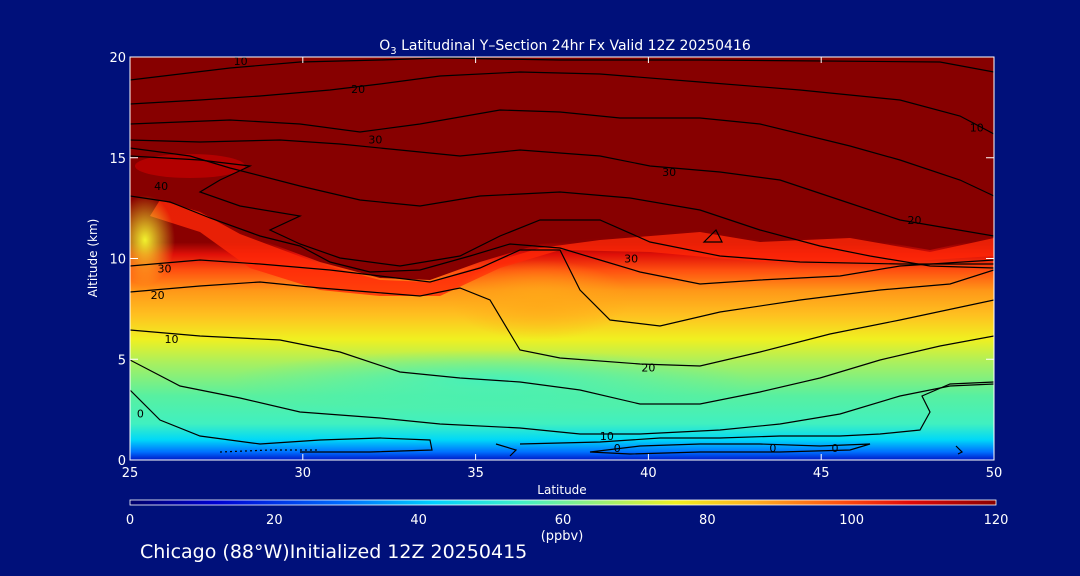 This screenshot has height=576, width=1080. Describe the element at coordinates (130, 473) in the screenshot. I see `x-tick-label: 25` at that location.